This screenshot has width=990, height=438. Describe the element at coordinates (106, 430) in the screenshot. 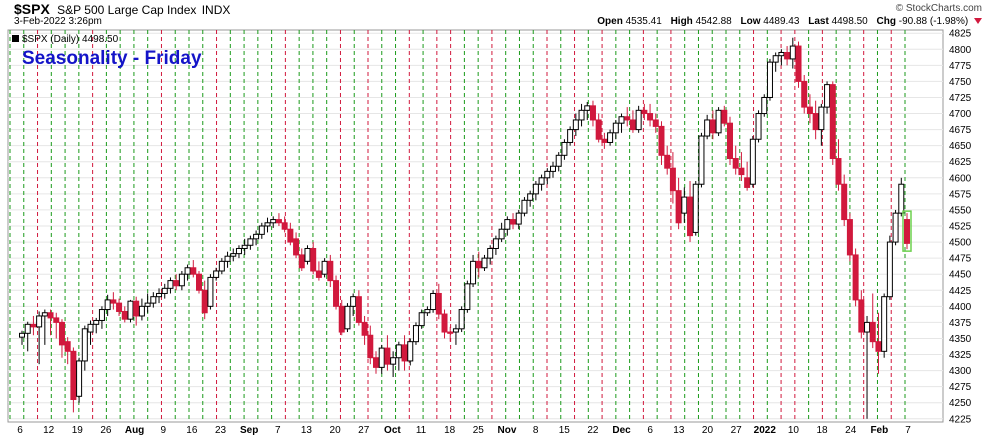

I see `x-tick-label: 26` at that location.